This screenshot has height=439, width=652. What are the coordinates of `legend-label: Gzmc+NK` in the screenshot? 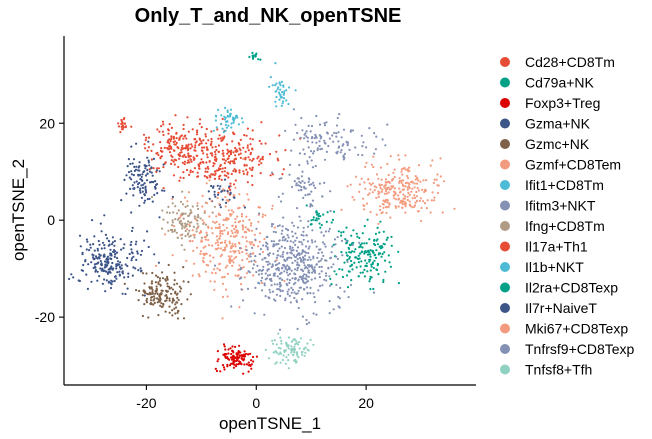 It's located at (557, 144).